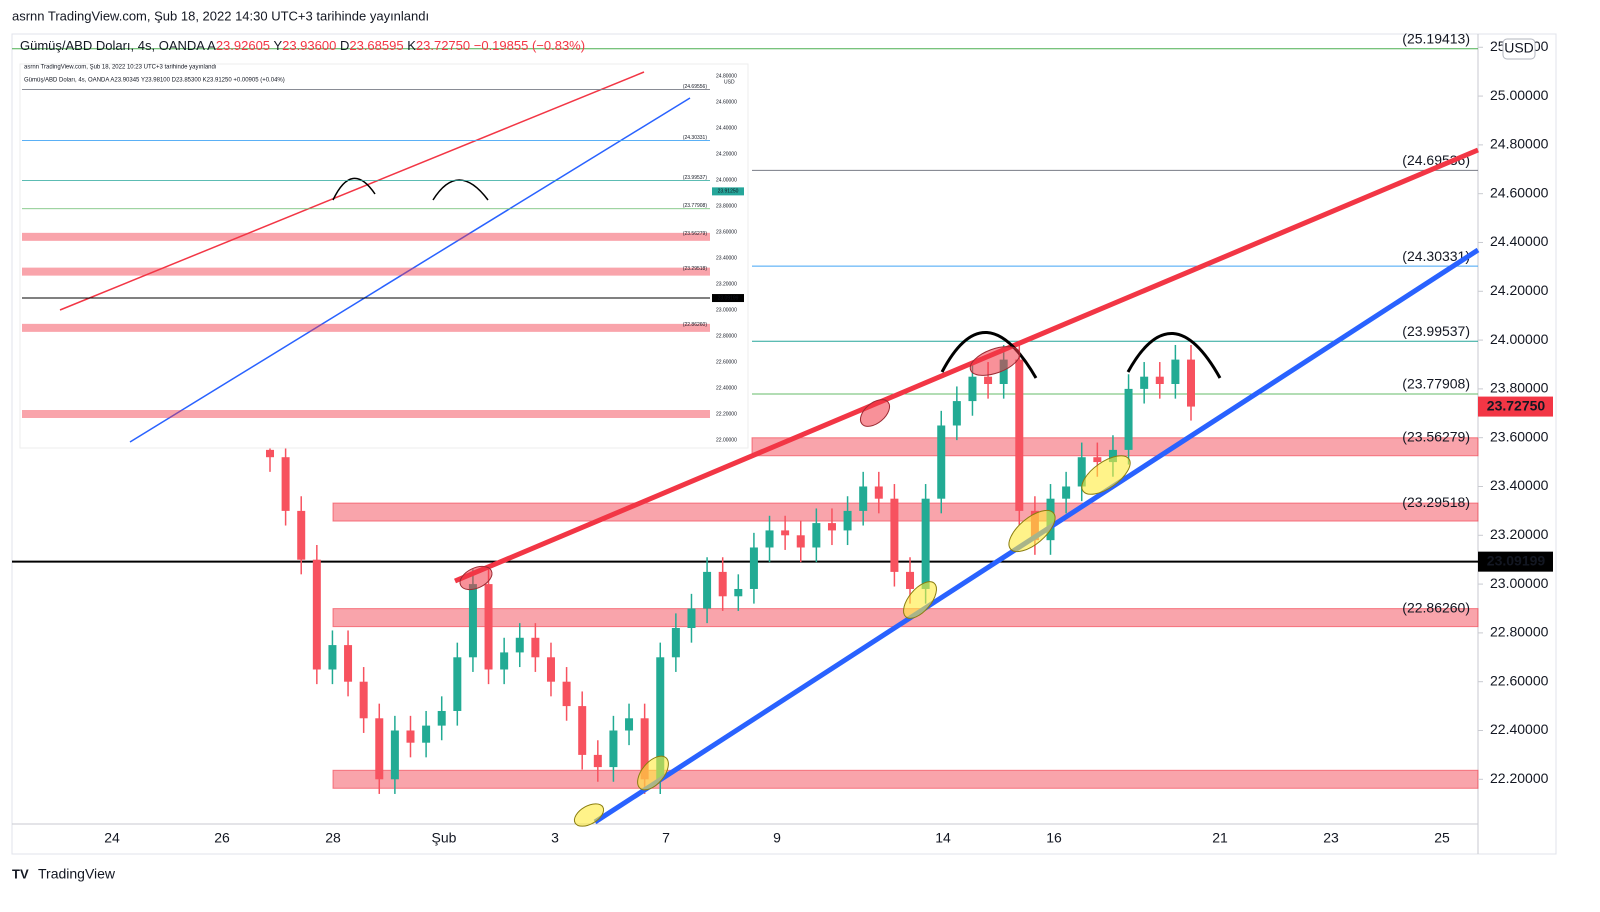 The height and width of the screenshot is (912, 1600). I want to click on inset-arc, so click(460, 190).